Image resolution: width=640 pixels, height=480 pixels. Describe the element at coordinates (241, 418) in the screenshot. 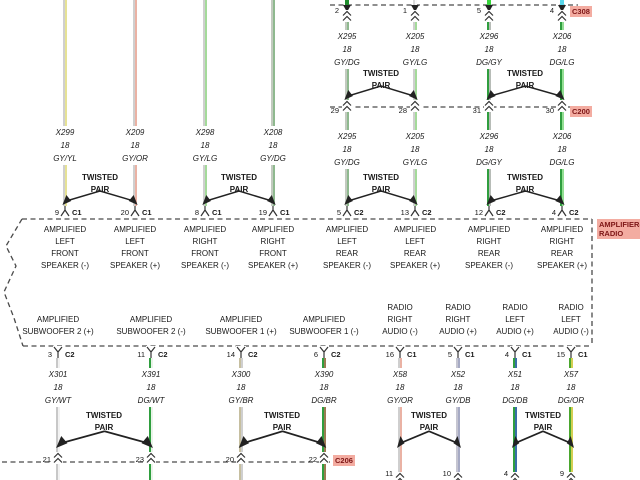

I see `wire-x300` at that location.